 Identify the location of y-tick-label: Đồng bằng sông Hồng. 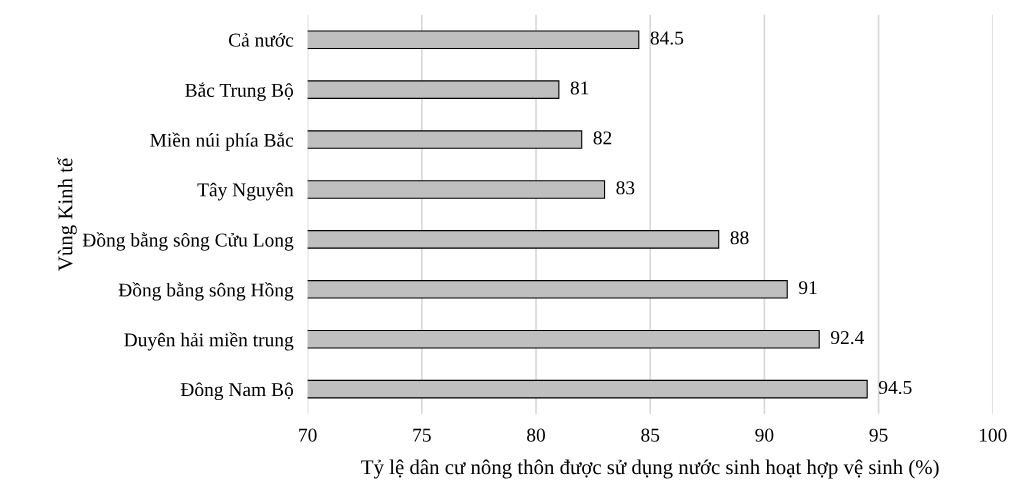
(206, 291).